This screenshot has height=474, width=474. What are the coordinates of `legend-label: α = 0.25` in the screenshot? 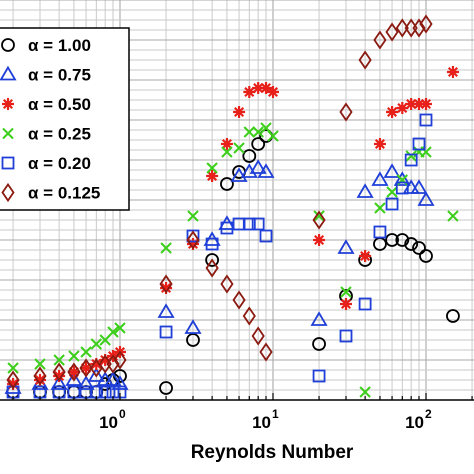 It's located at (59, 134).